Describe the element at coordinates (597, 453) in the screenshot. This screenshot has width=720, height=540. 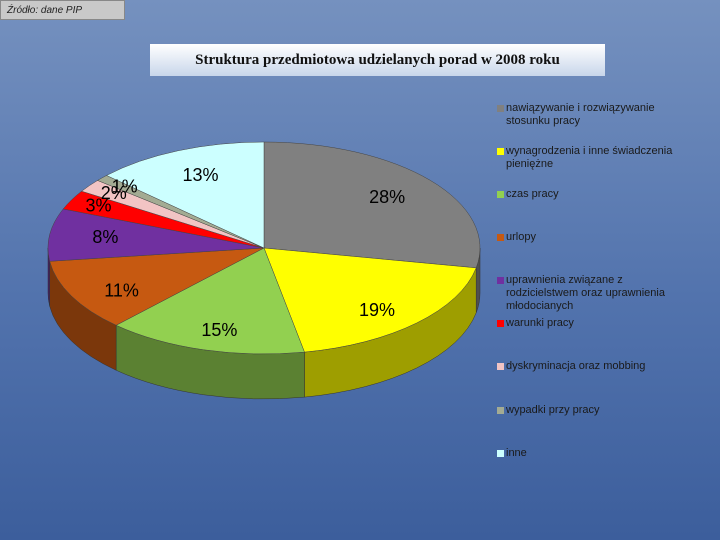
I see `legend-item: inne` at that location.